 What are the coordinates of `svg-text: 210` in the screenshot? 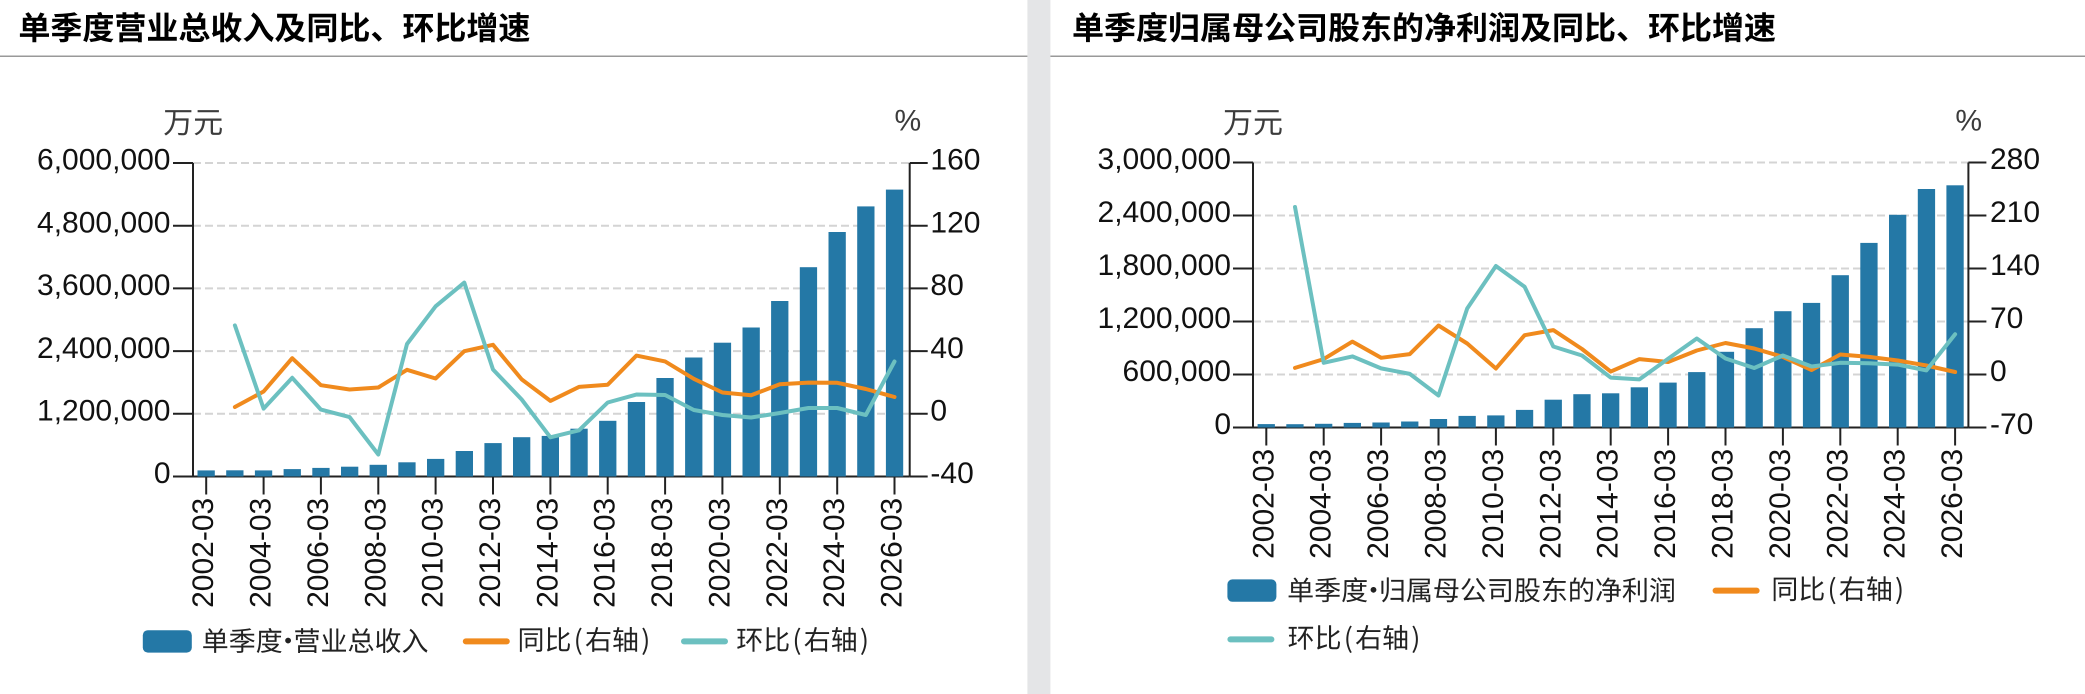 It's located at (2015, 212).